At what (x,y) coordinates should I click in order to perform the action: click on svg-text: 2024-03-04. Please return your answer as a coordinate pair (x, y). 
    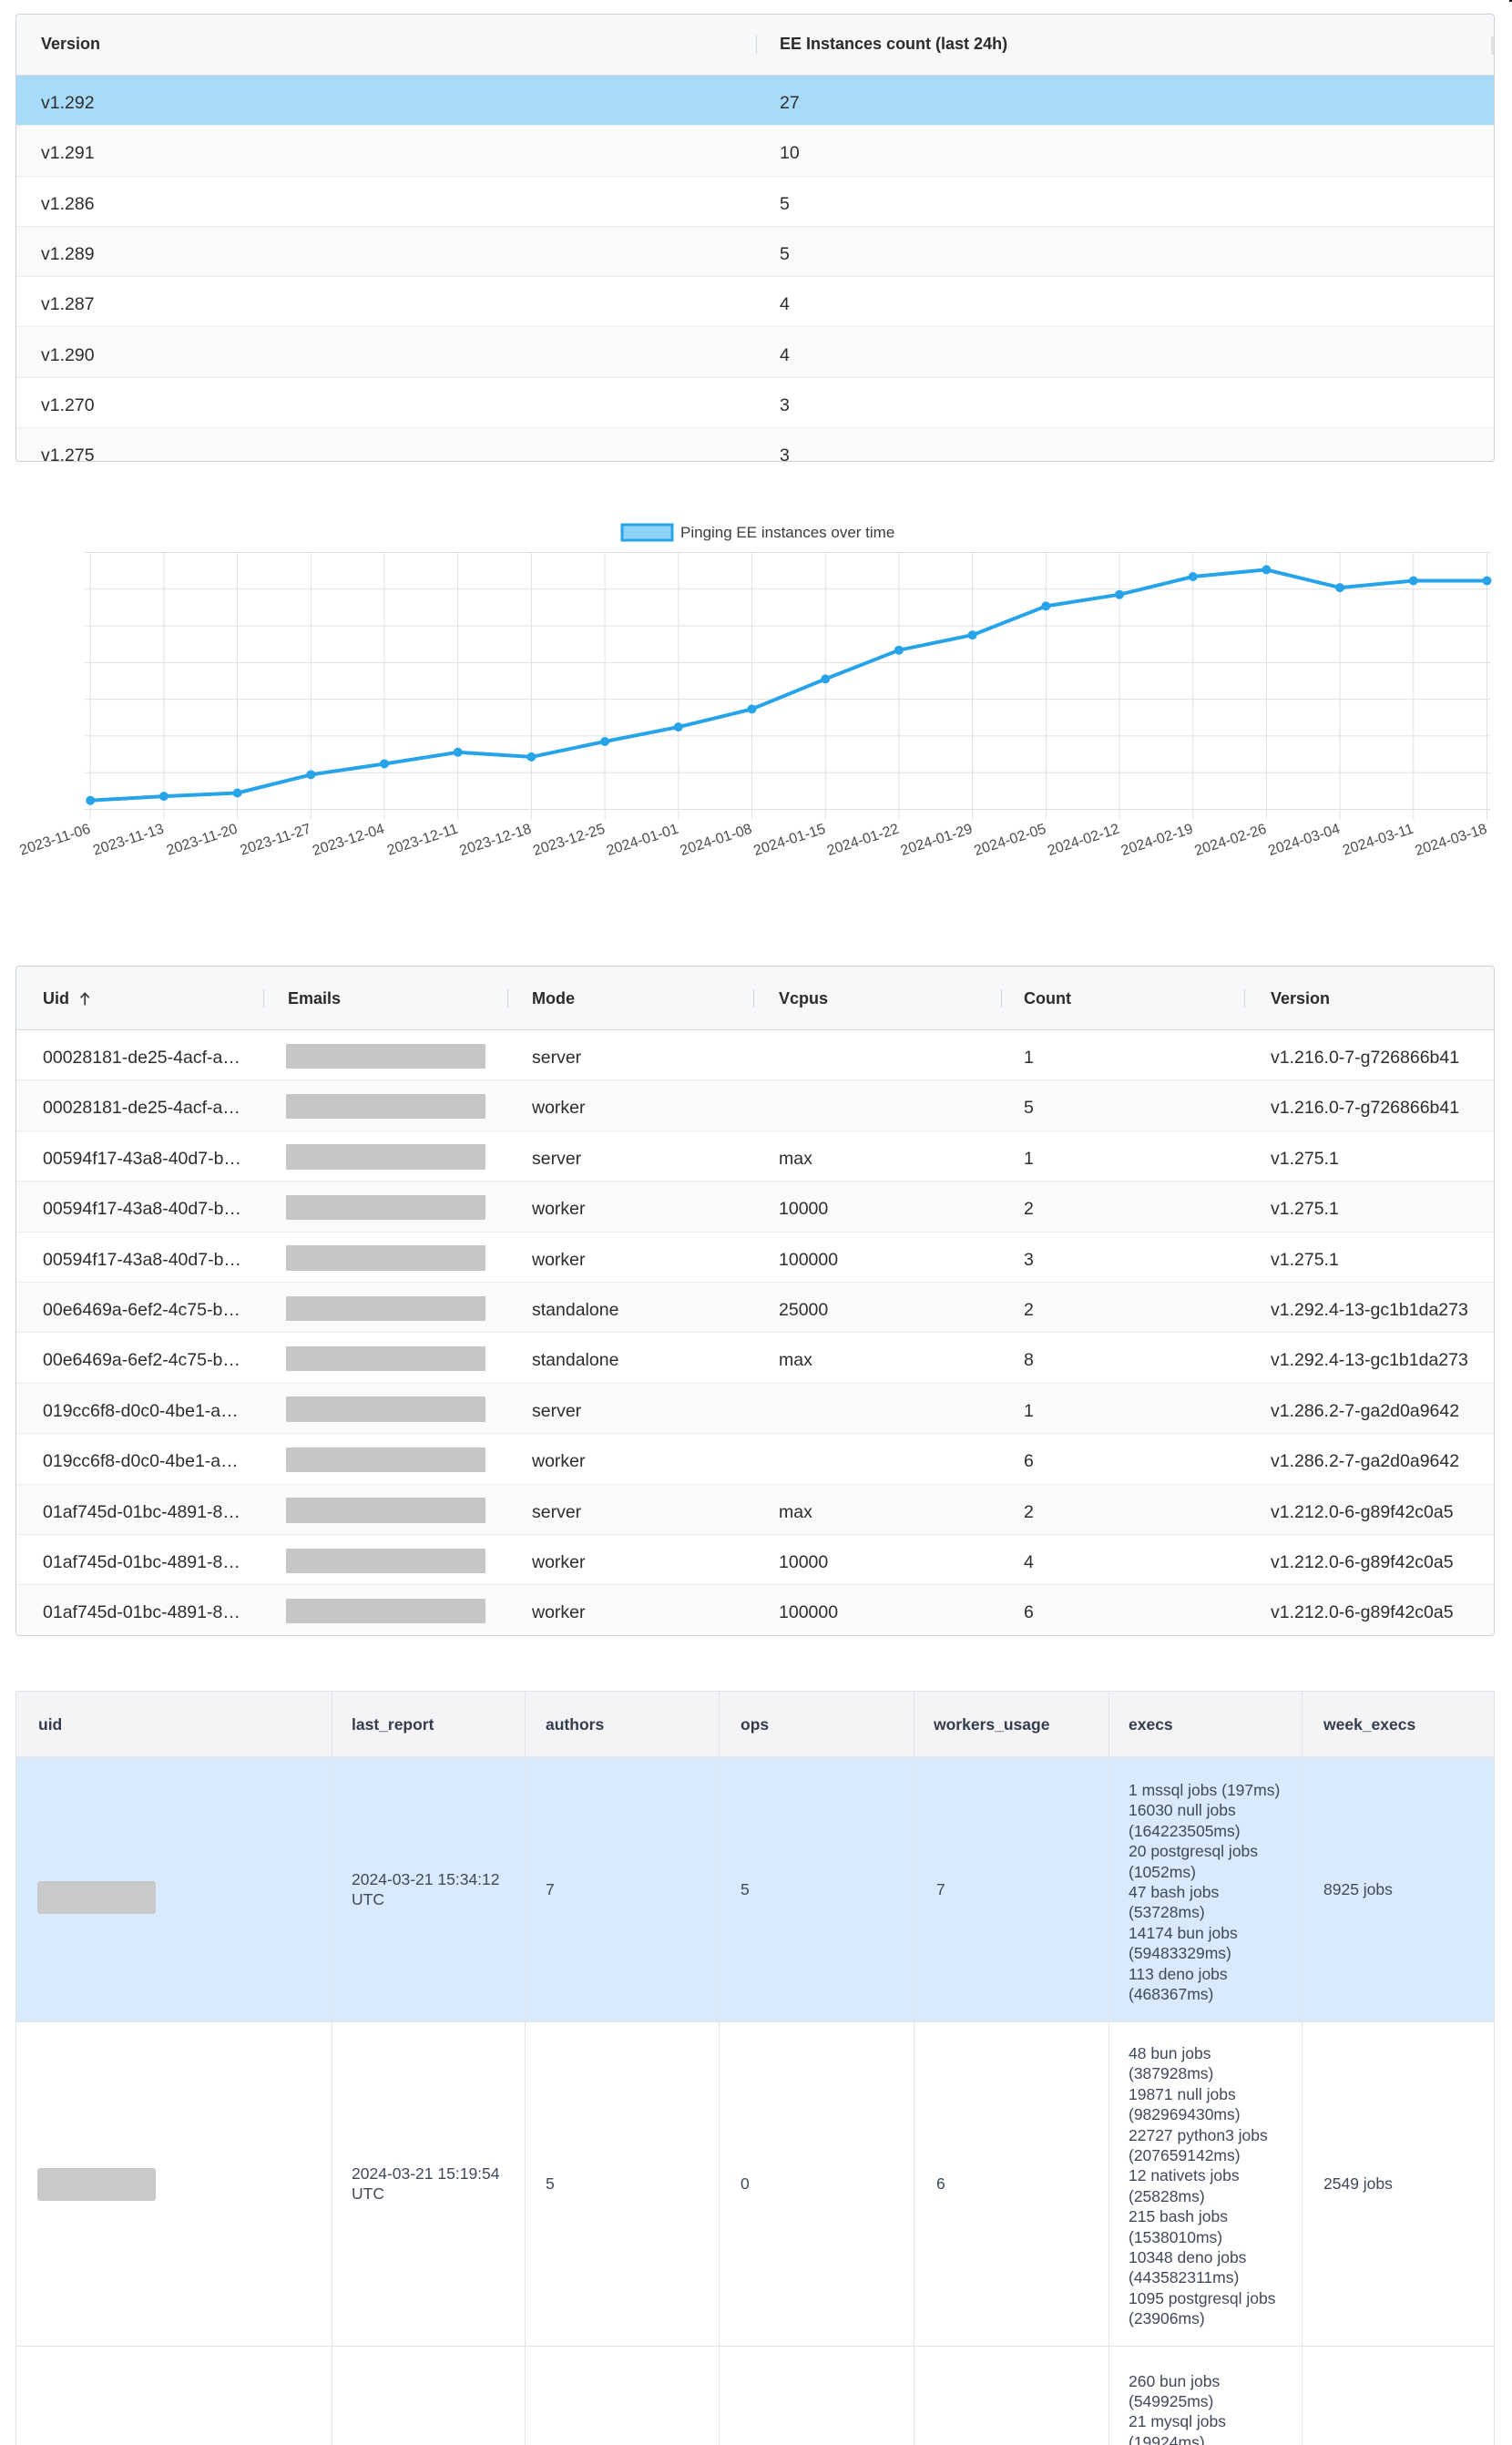
    Looking at the image, I should click on (1304, 840).